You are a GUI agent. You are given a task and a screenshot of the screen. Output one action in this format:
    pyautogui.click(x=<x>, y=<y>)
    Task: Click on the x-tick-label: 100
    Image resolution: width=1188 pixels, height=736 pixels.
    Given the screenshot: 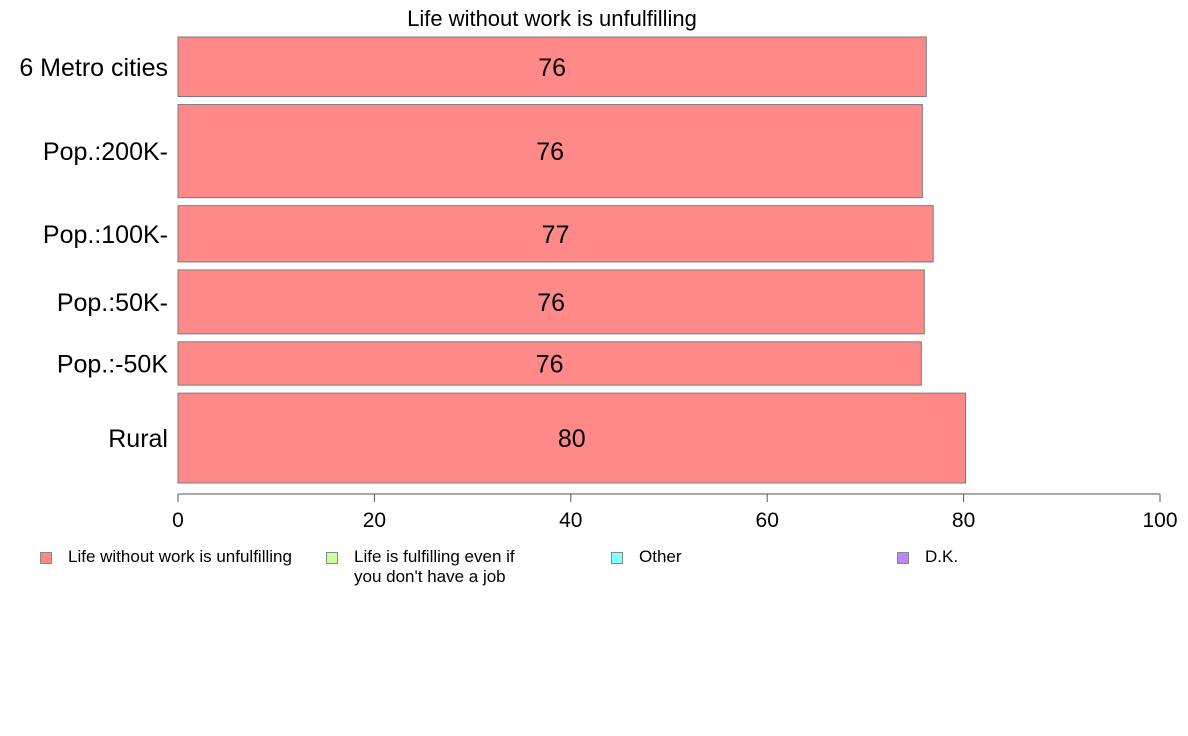 What is the action you would take?
    pyautogui.click(x=1159, y=520)
    